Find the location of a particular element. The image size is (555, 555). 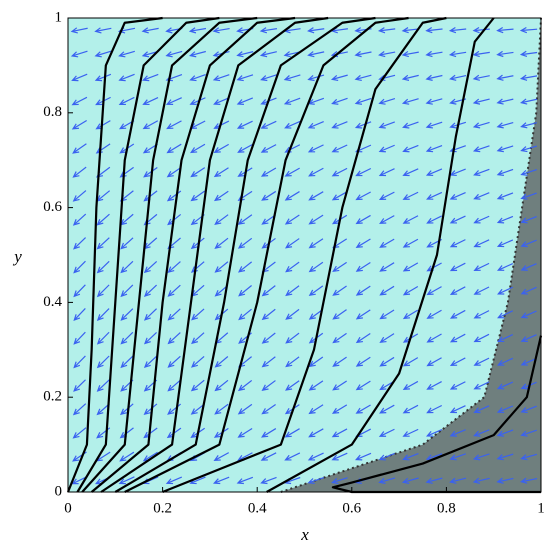

x-tick-label: 0.4 is located at coordinates (257, 508).